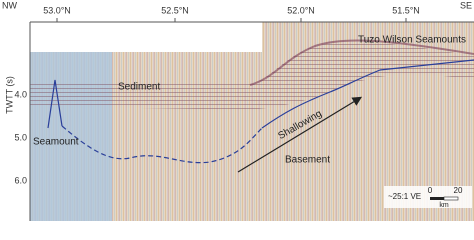  Describe the element at coordinates (20, 180) in the screenshot. I see `y-tick-label: 6.0` at that location.